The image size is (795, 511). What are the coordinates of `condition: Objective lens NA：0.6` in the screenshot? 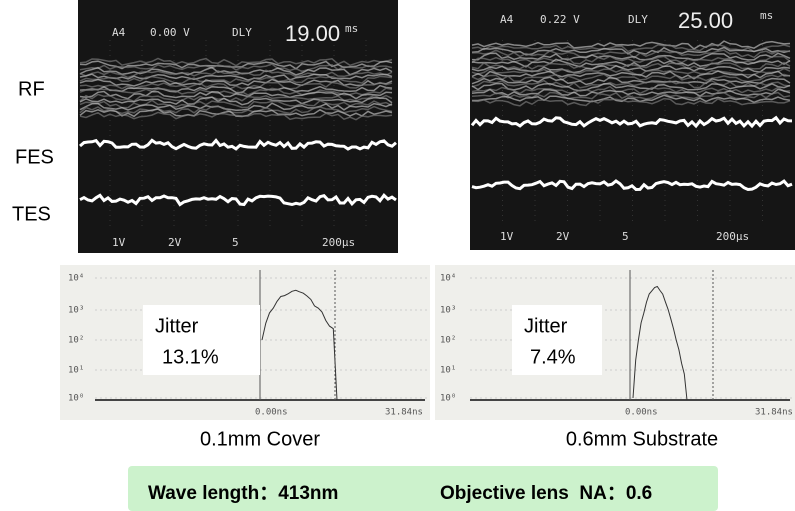 It's located at (546, 493).